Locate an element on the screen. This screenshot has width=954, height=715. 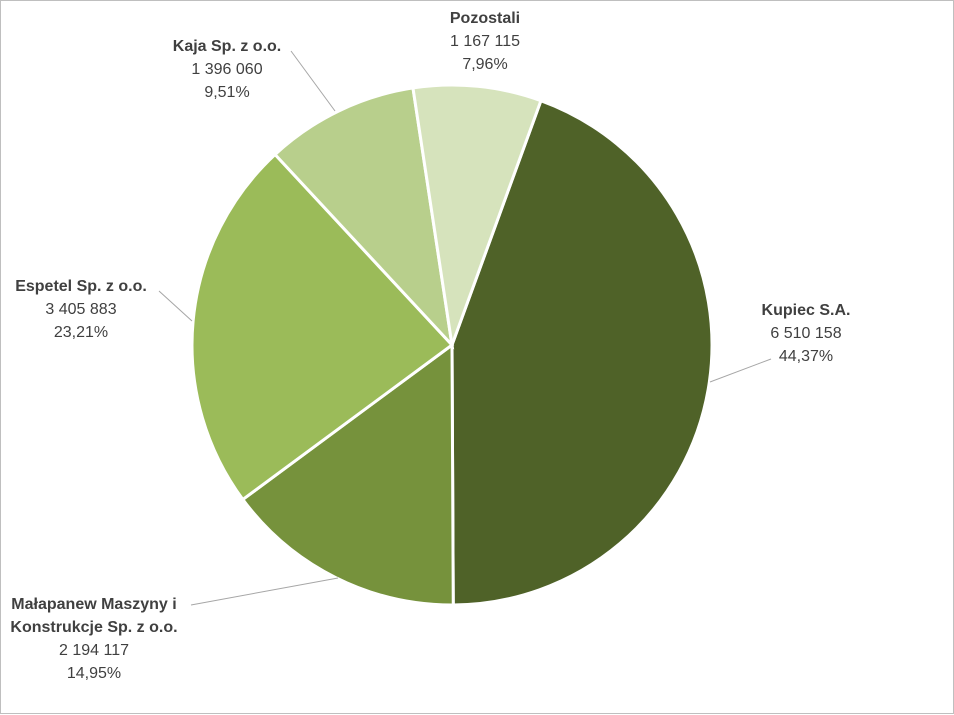
pie-slice-kaja-sp-z-o-o is located at coordinates (363, 218).